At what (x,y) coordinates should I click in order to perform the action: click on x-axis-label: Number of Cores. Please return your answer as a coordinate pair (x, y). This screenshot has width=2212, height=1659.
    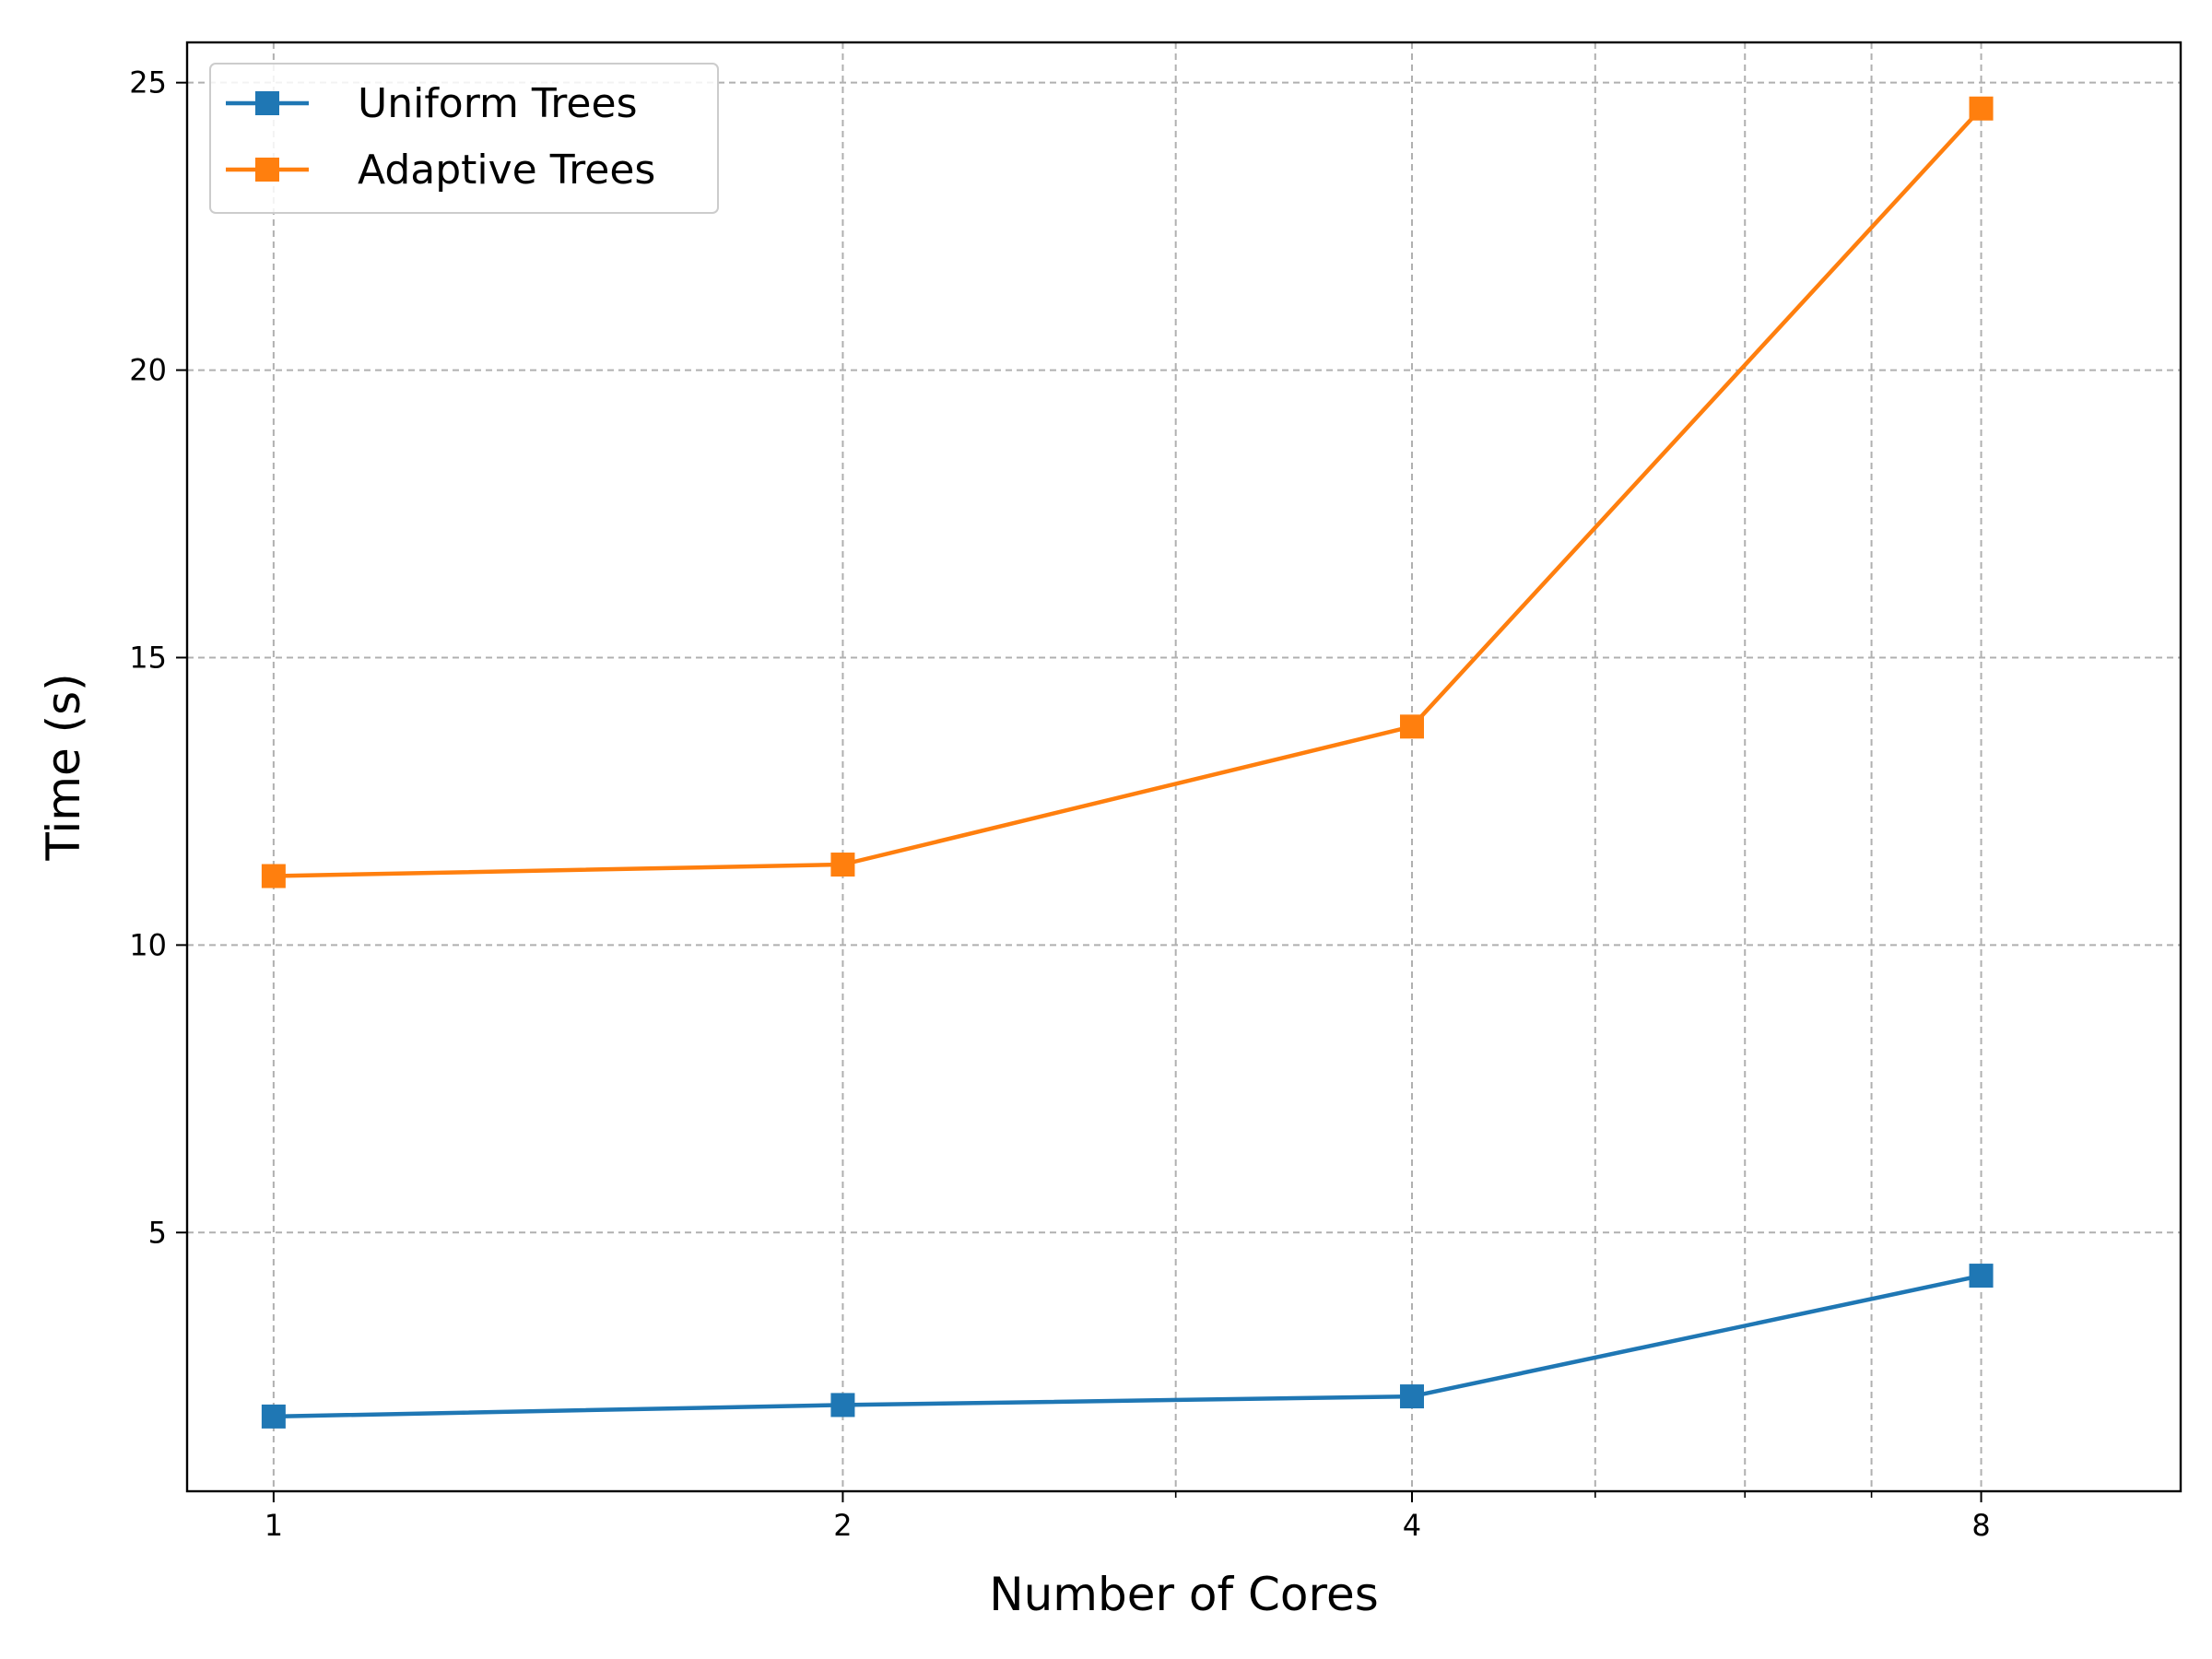
    Looking at the image, I should click on (1184, 1594).